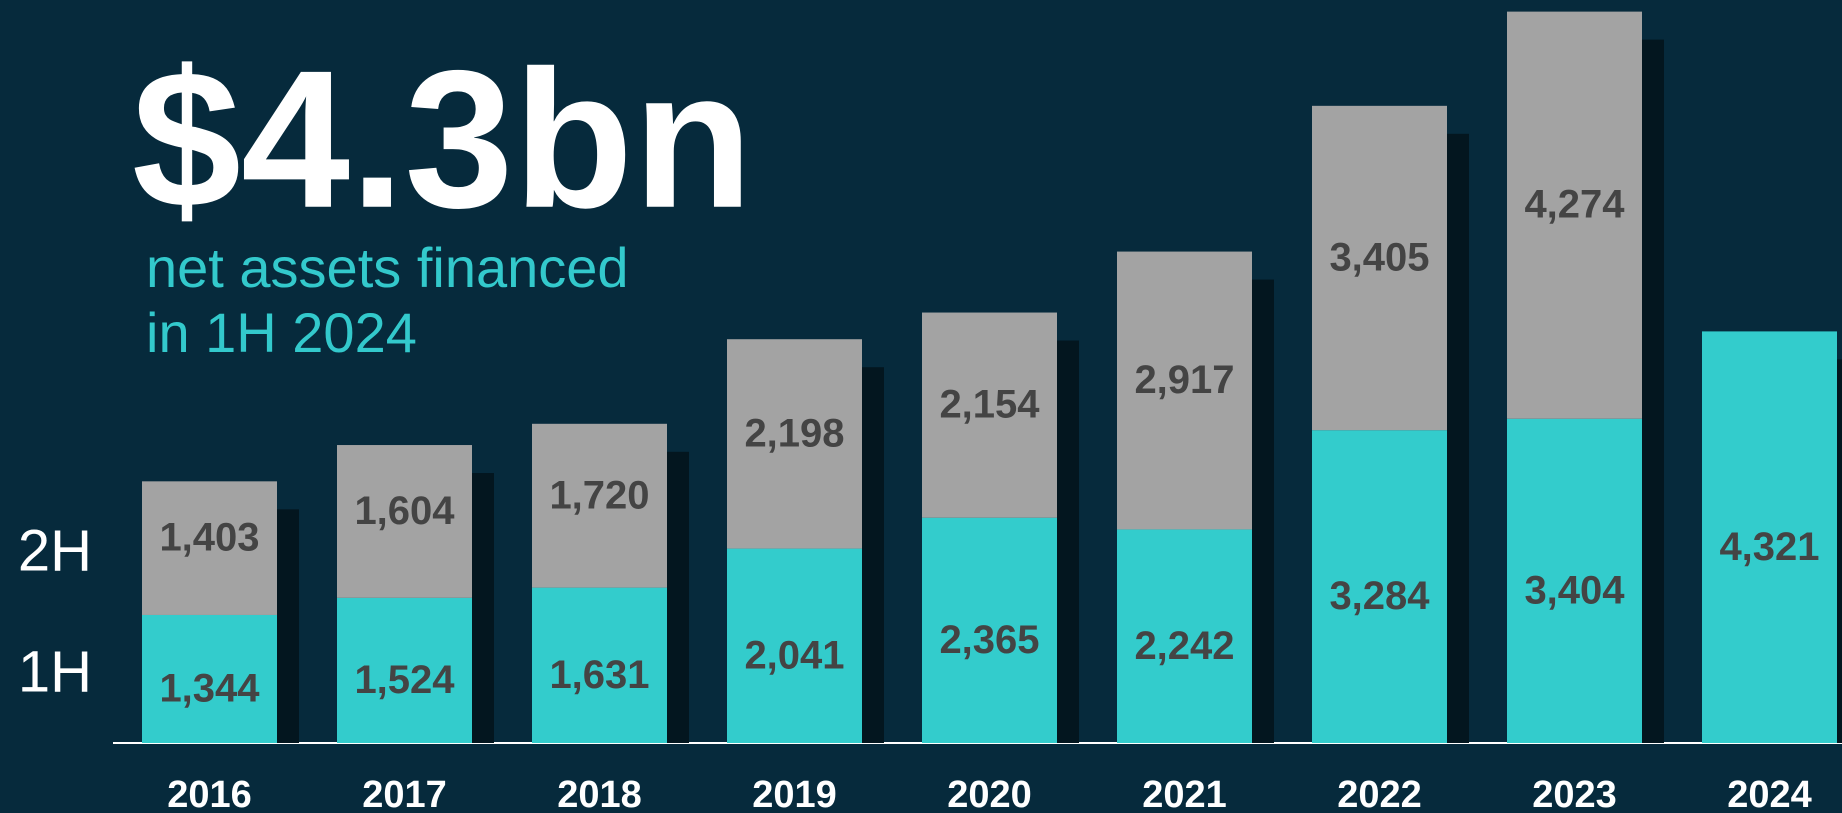 The height and width of the screenshot is (813, 1842). I want to click on subtitle-line: in 1H 2024, so click(281, 332).